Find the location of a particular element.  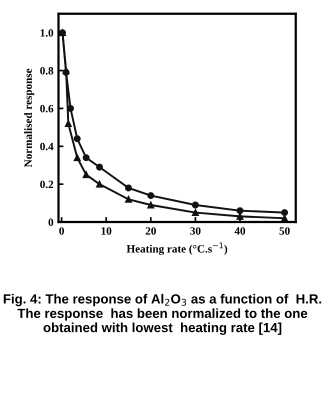

x-tick-label: 10 is located at coordinates (107, 231).